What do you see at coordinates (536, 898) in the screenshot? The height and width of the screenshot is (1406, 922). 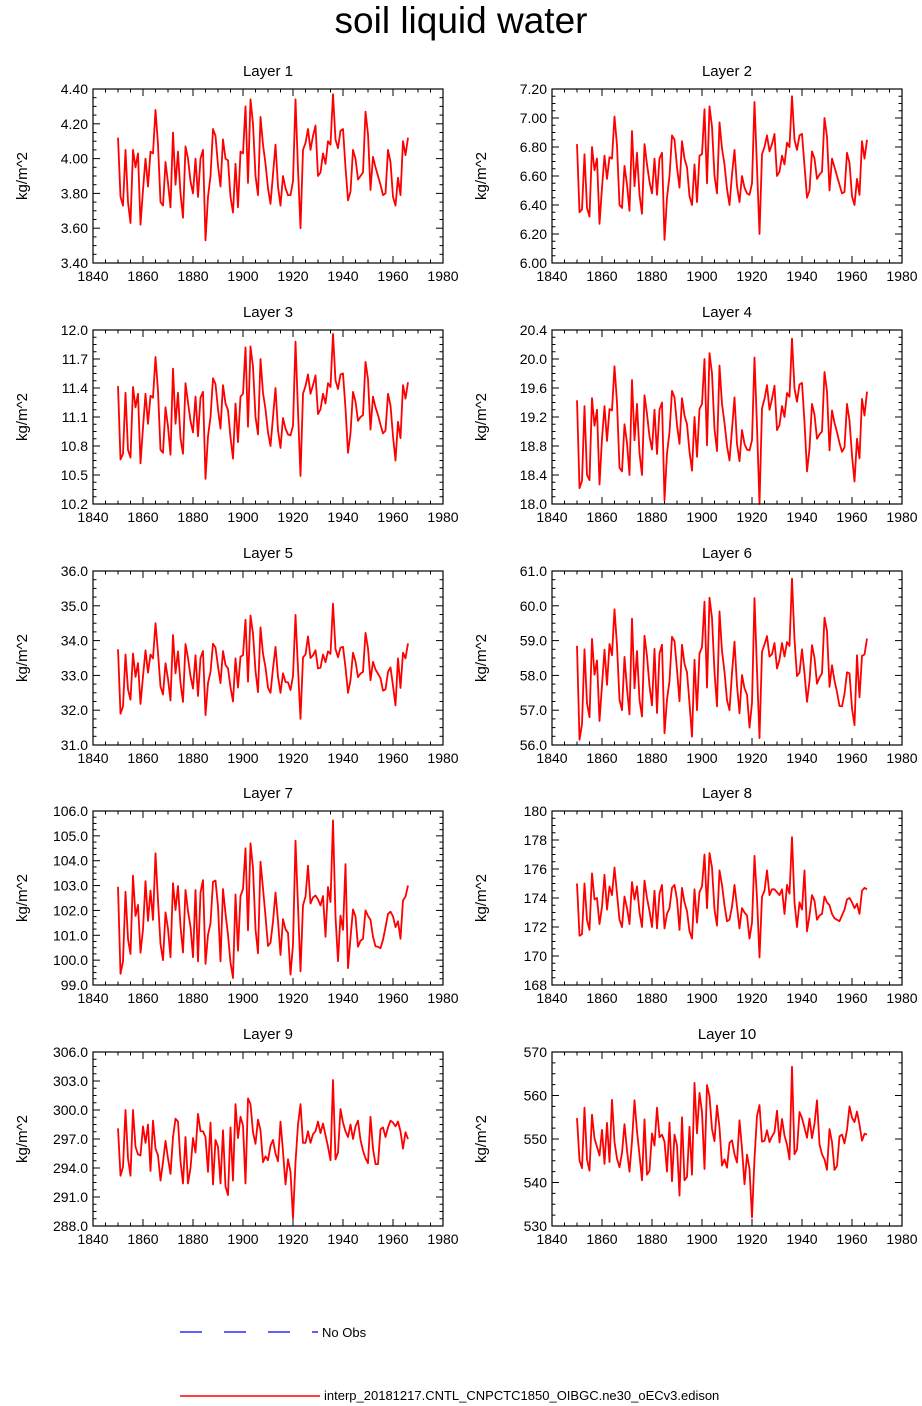 I see `y-tick-label: 174` at bounding box center [536, 898].